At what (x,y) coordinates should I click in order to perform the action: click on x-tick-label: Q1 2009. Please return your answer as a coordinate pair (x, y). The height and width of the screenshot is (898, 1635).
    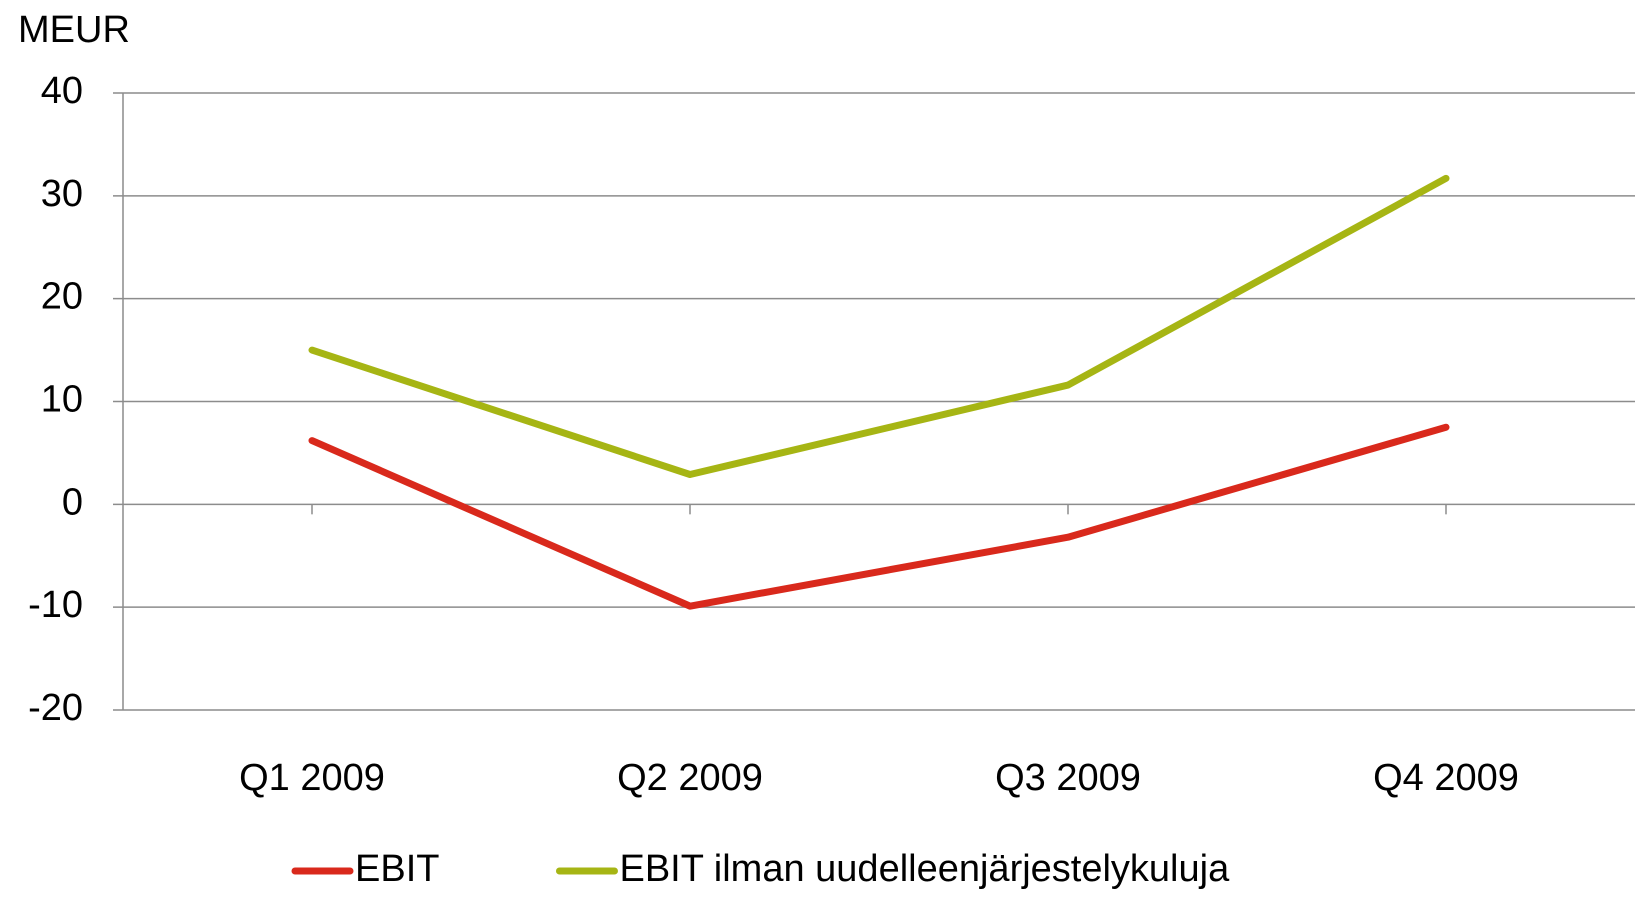
    Looking at the image, I should click on (312, 778).